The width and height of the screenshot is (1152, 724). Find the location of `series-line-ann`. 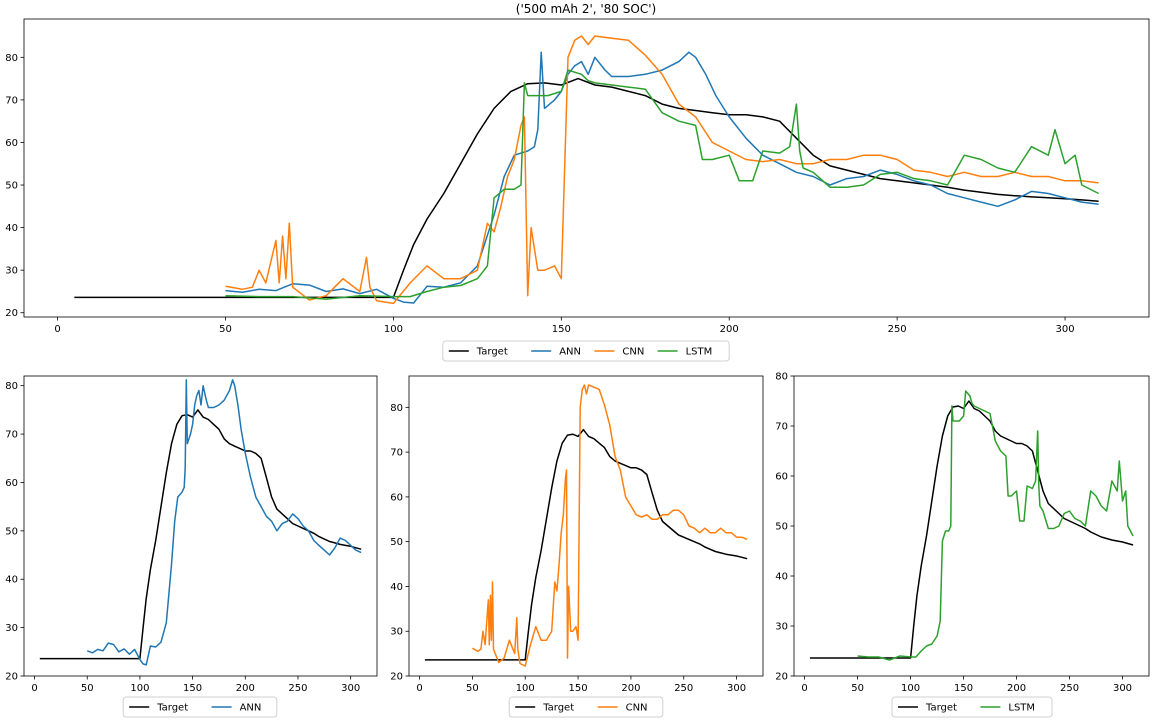

series-line-ann is located at coordinates (224, 522).